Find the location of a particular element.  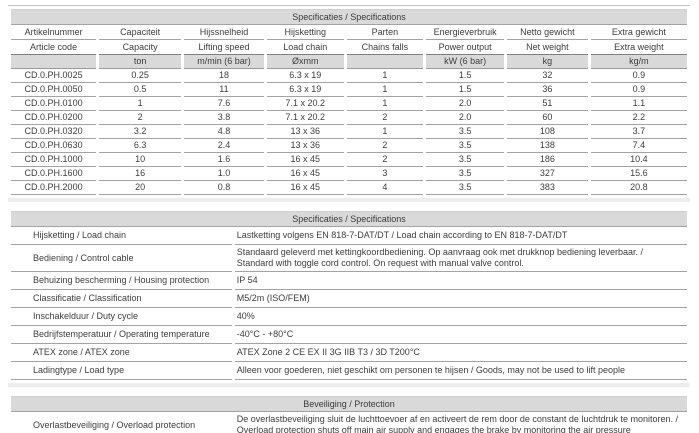

cell-article-code: CD.0.PH.2000 is located at coordinates (54, 188).